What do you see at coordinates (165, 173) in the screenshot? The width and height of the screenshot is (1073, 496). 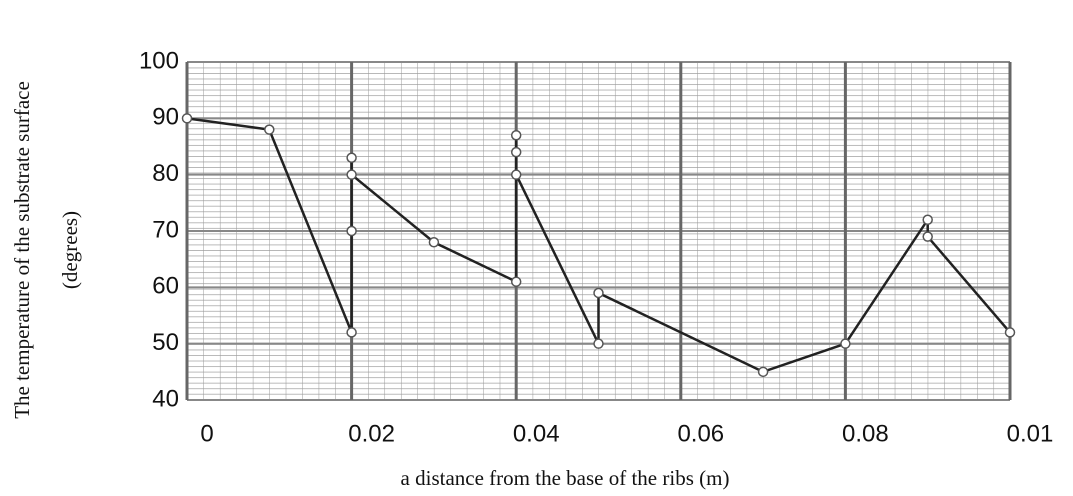 I see `y-tick-label: 80` at bounding box center [165, 173].